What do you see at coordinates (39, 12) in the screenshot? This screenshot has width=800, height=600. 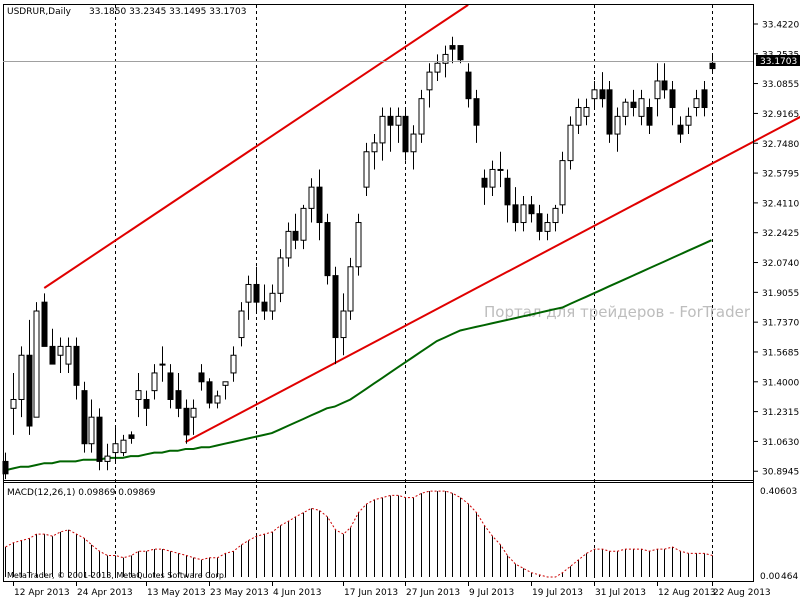 I see `chart-title: USDRUR,Daily` at bounding box center [39, 12].